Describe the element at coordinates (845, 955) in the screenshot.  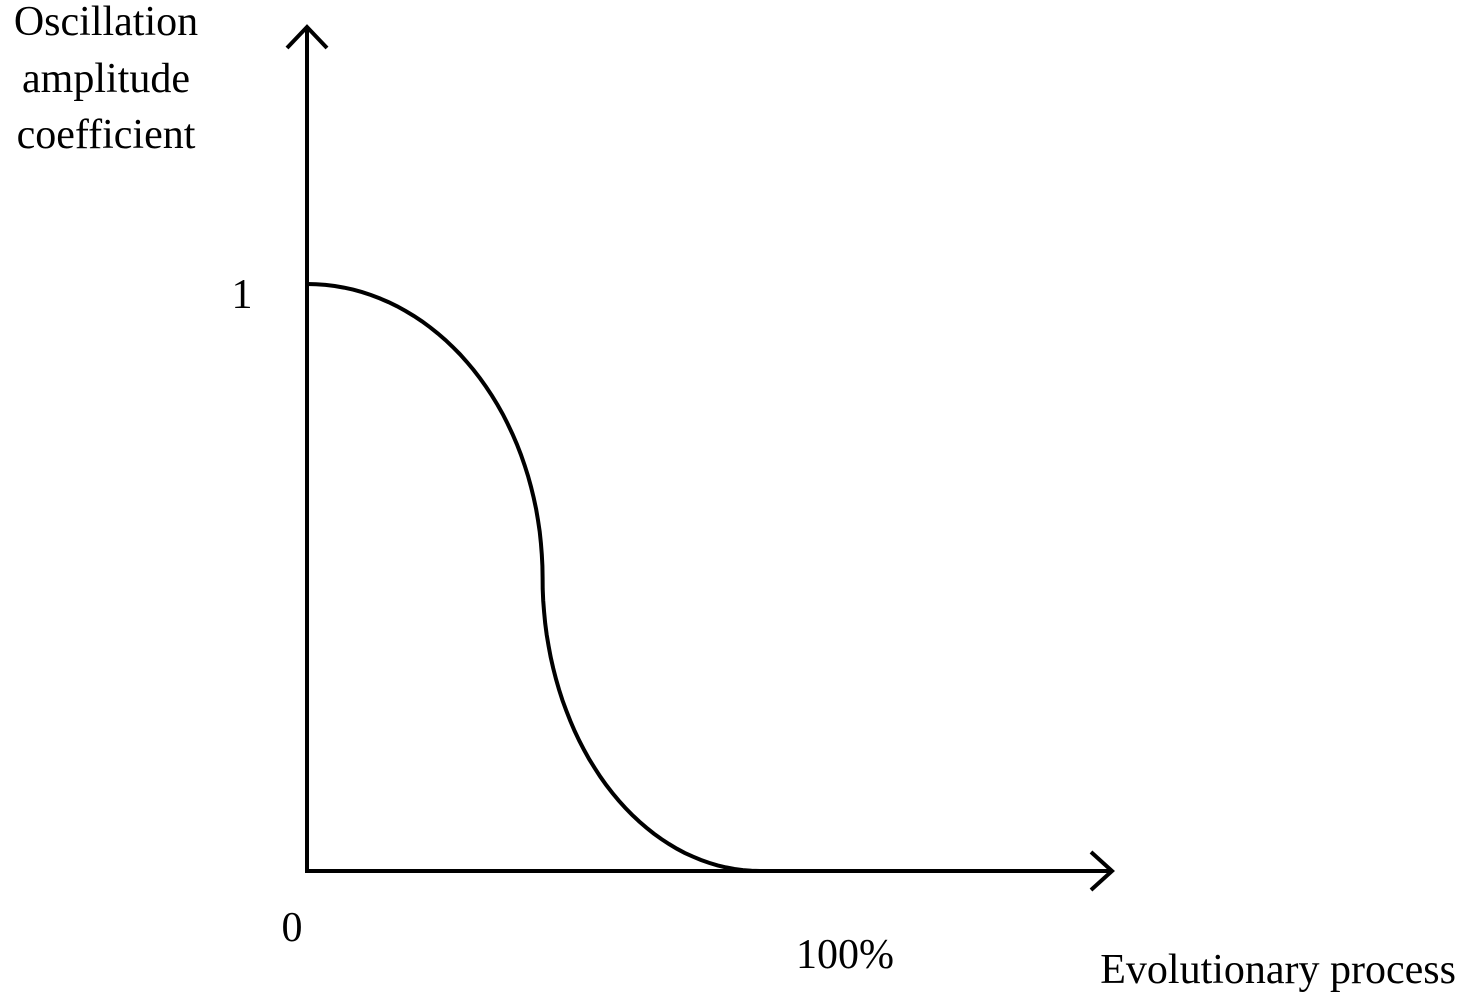
I see `x-tick-label-100: 100%` at that location.